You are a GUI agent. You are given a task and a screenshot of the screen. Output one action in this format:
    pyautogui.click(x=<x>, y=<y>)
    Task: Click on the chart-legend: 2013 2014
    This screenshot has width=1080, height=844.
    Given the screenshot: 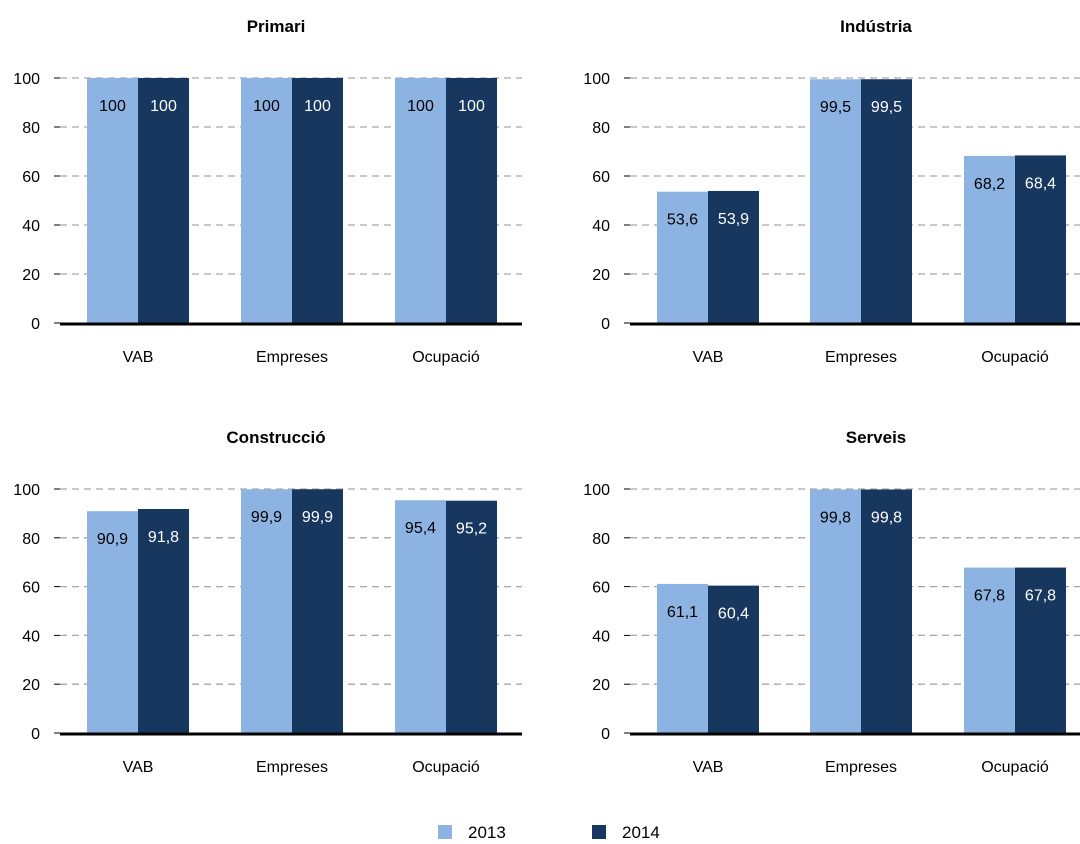 What is the action you would take?
    pyautogui.click(x=549, y=832)
    